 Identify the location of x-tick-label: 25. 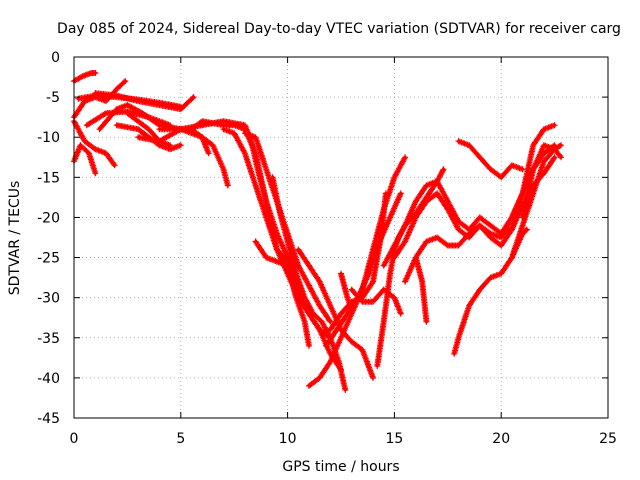
(608, 439).